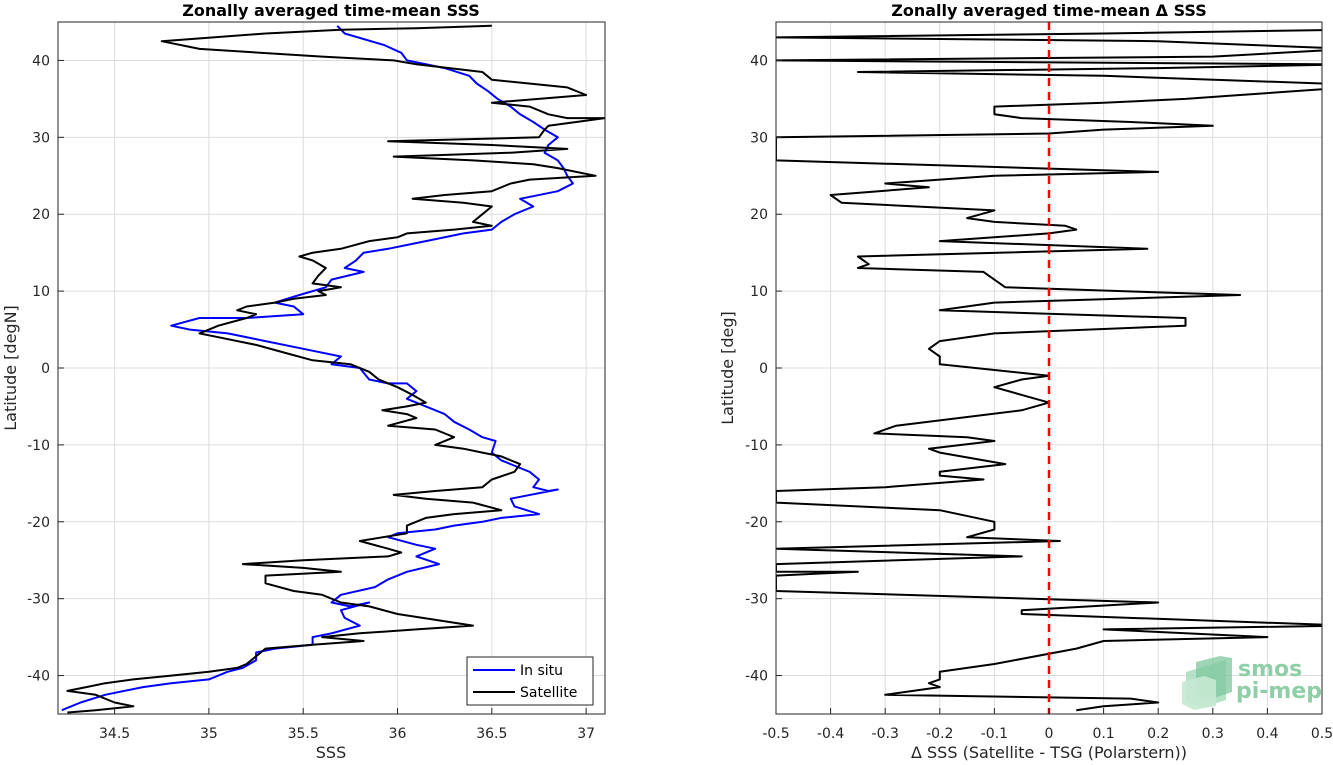  I want to click on x-tick-label: 35, so click(209, 734).